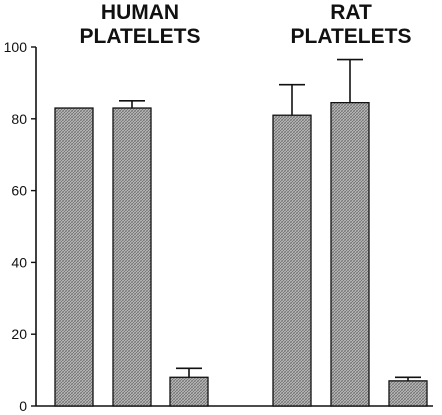  I want to click on group-label: RAT, so click(351, 12).